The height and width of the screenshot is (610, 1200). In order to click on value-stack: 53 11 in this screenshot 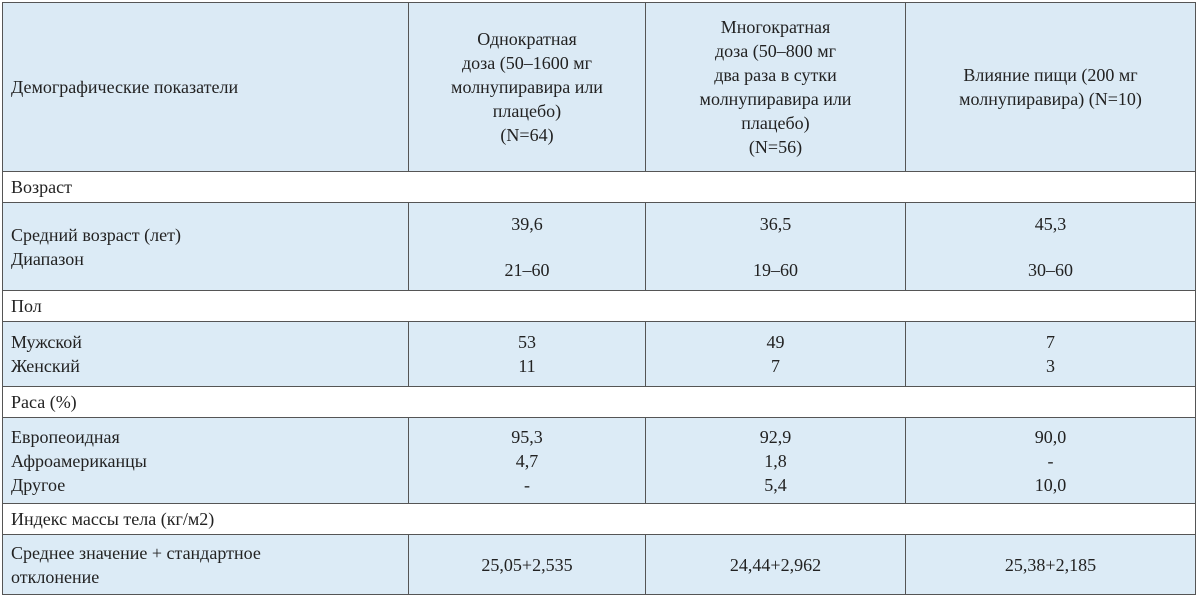, I will do `click(527, 354)`.